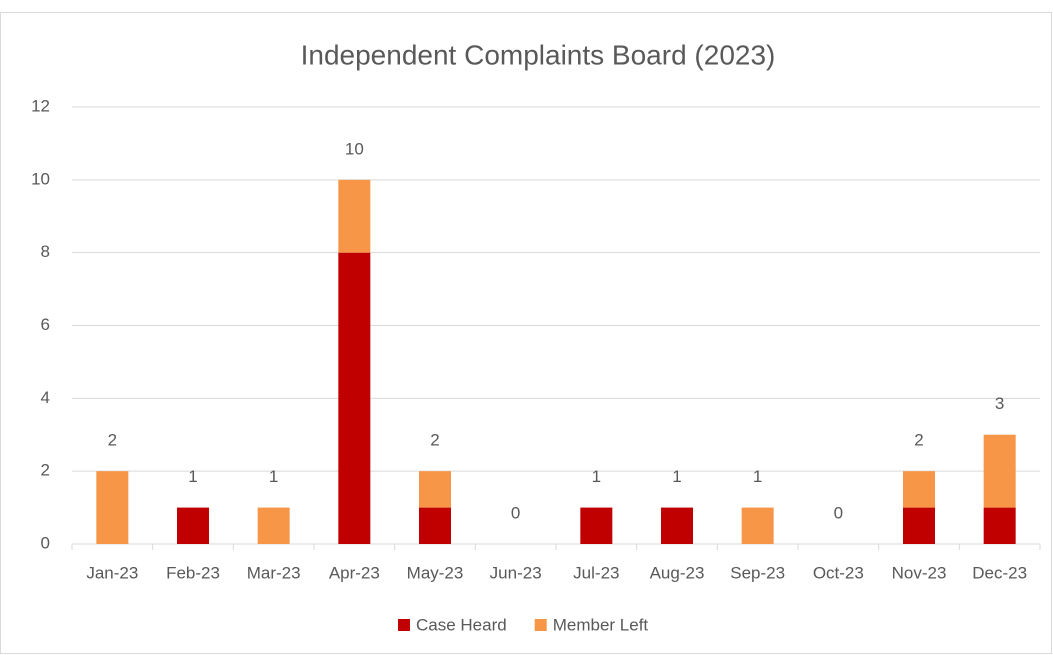 The width and height of the screenshot is (1053, 655). I want to click on legend-label: Member Left, so click(601, 624).